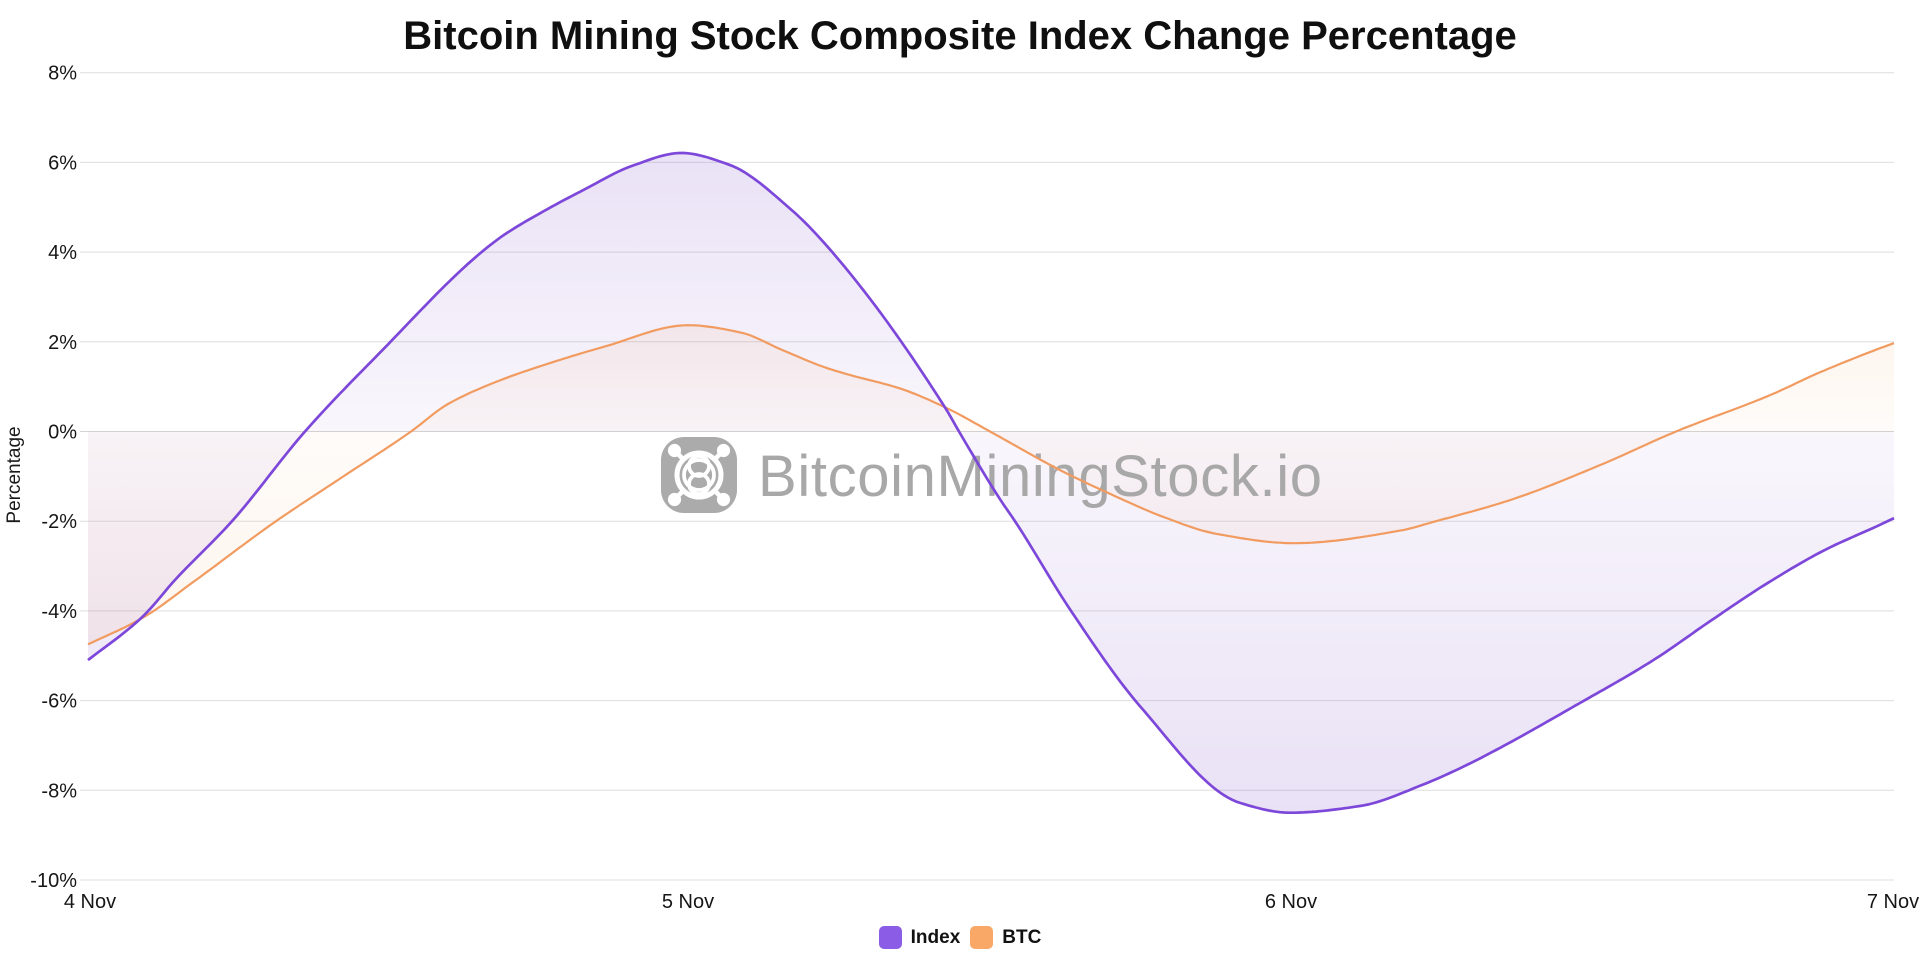 The image size is (1920, 960). Describe the element at coordinates (1291, 902) in the screenshot. I see `svg-text: 6 Nov` at that location.